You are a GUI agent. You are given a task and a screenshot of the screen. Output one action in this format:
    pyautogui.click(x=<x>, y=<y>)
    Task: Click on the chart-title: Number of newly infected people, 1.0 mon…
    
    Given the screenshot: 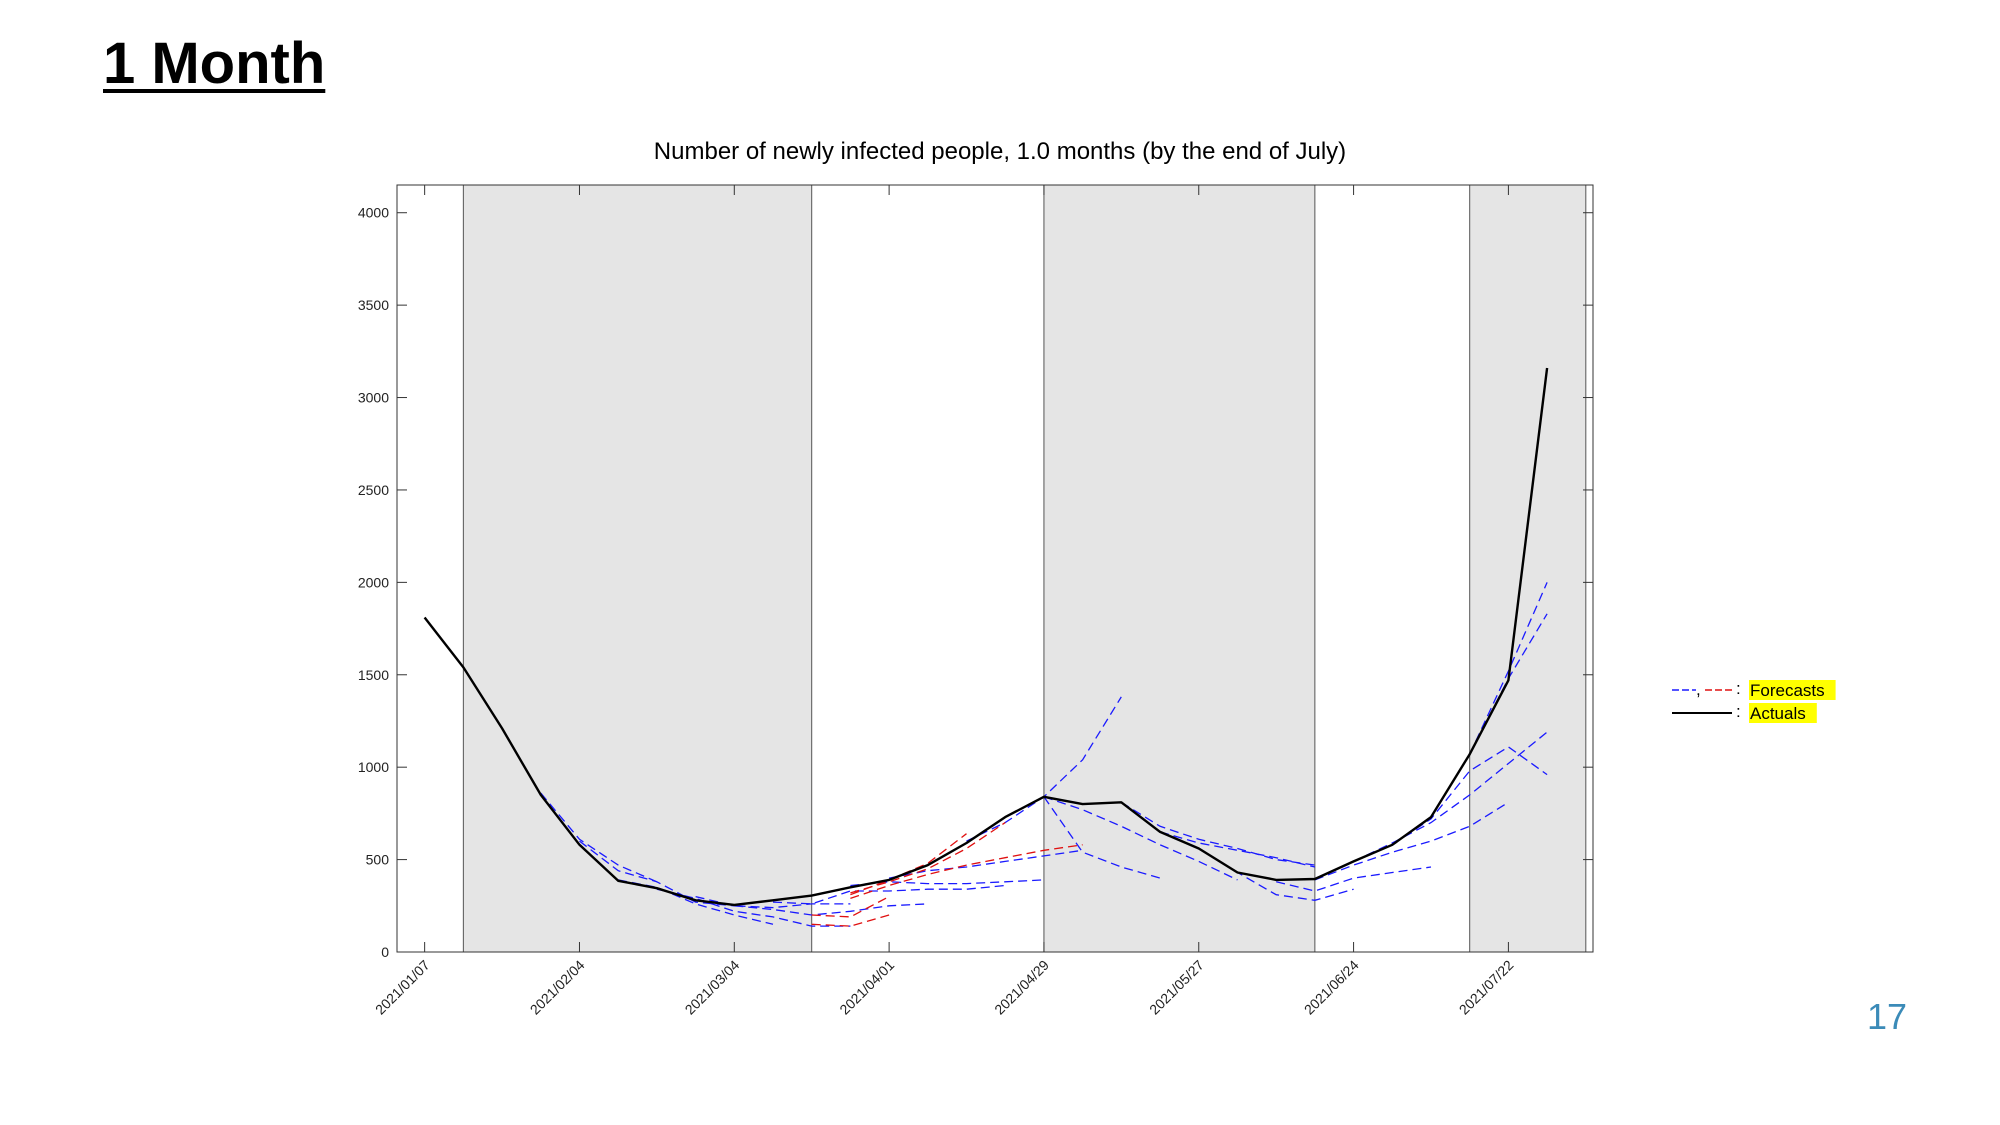 What is the action you would take?
    pyautogui.click(x=1000, y=151)
    